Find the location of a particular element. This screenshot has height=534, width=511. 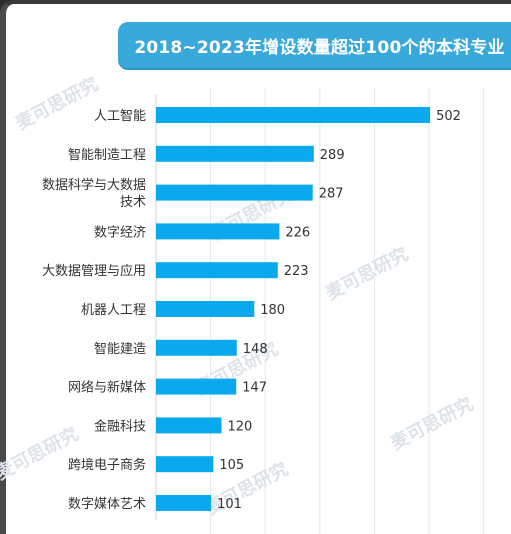

category-label: 技术 is located at coordinates (133, 202).